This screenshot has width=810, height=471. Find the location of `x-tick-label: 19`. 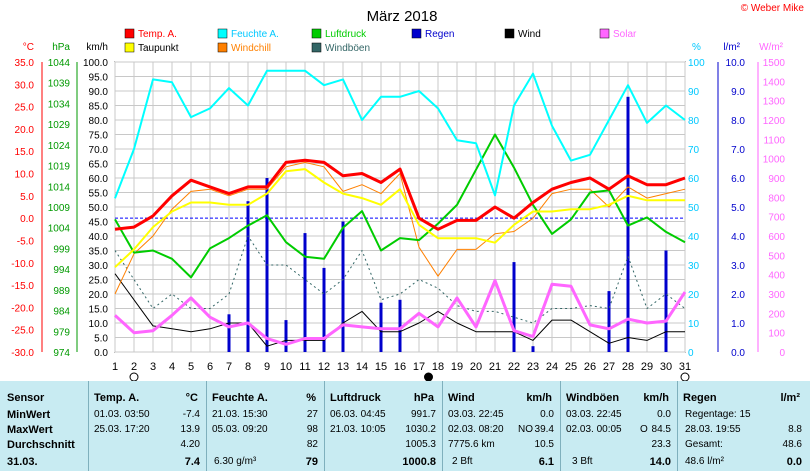

x-tick-label: 19 is located at coordinates (457, 367).